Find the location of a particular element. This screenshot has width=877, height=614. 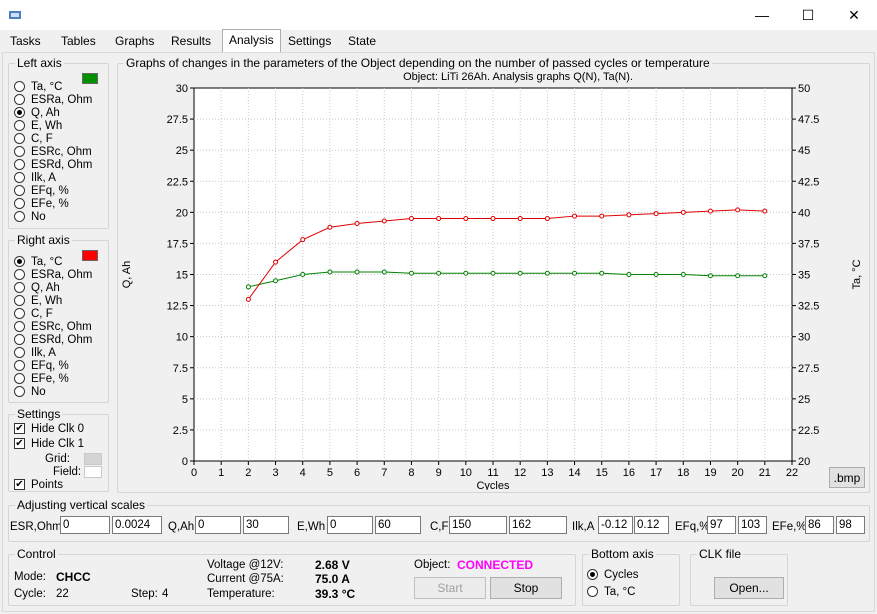

scale-max-input: 0.12 is located at coordinates (651, 525).